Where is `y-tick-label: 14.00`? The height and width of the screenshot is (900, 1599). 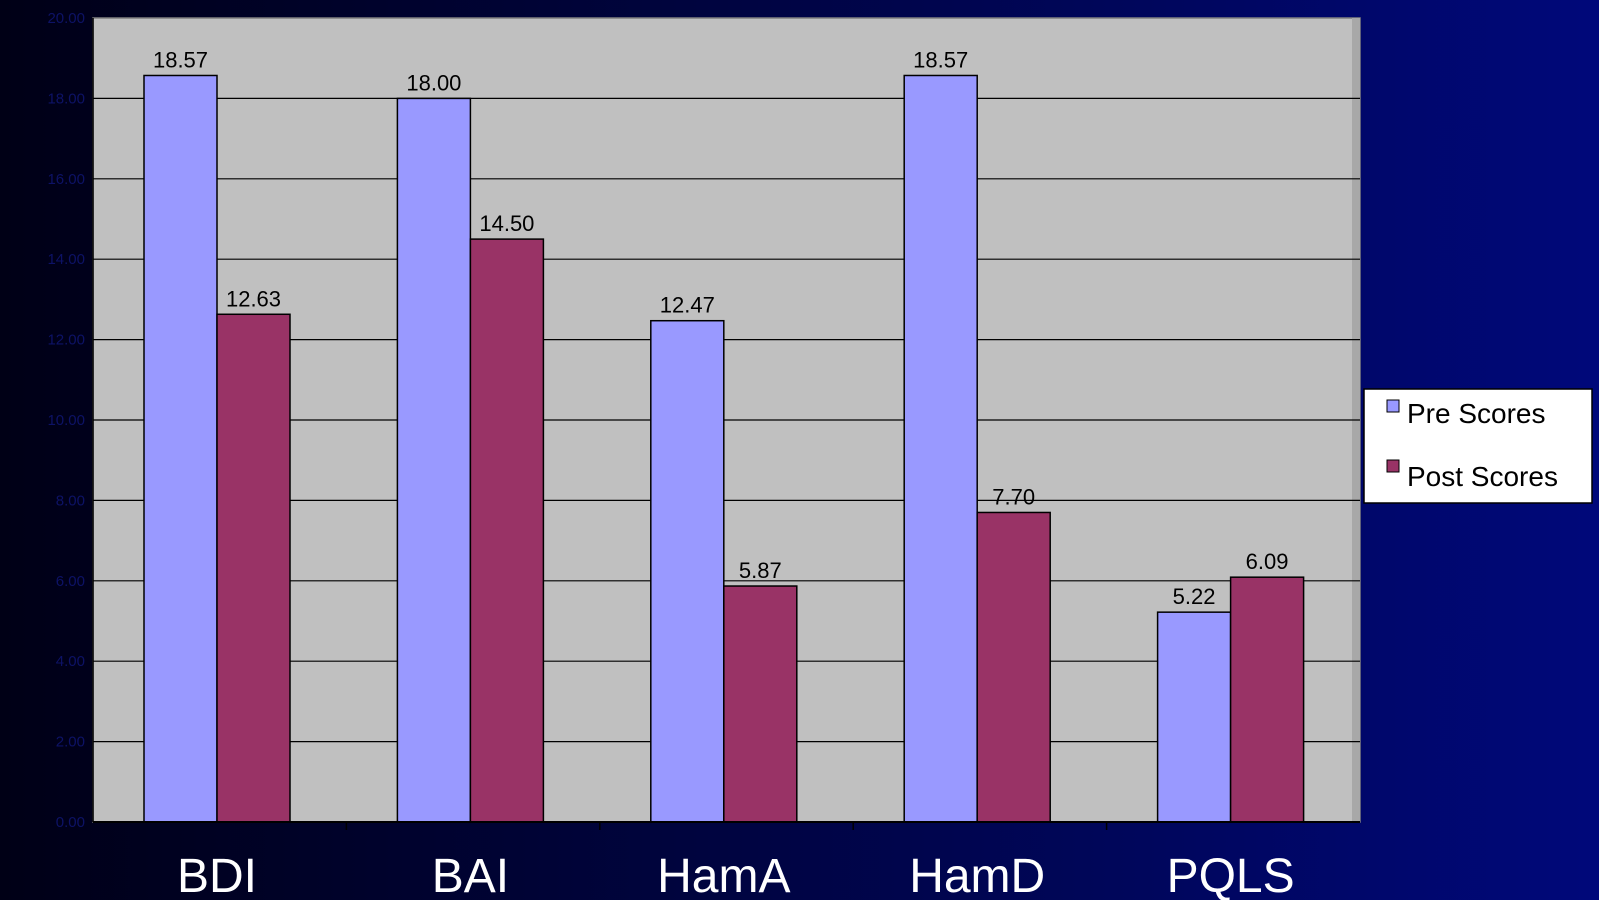 y-tick-label: 14.00 is located at coordinates (66, 259).